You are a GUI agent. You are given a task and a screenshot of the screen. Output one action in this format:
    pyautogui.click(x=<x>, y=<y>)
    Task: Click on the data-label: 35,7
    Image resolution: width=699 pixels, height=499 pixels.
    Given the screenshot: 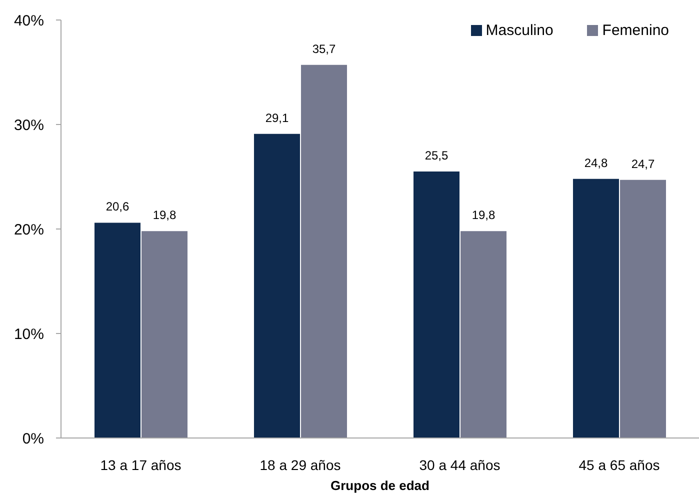 What is the action you would take?
    pyautogui.click(x=324, y=49)
    